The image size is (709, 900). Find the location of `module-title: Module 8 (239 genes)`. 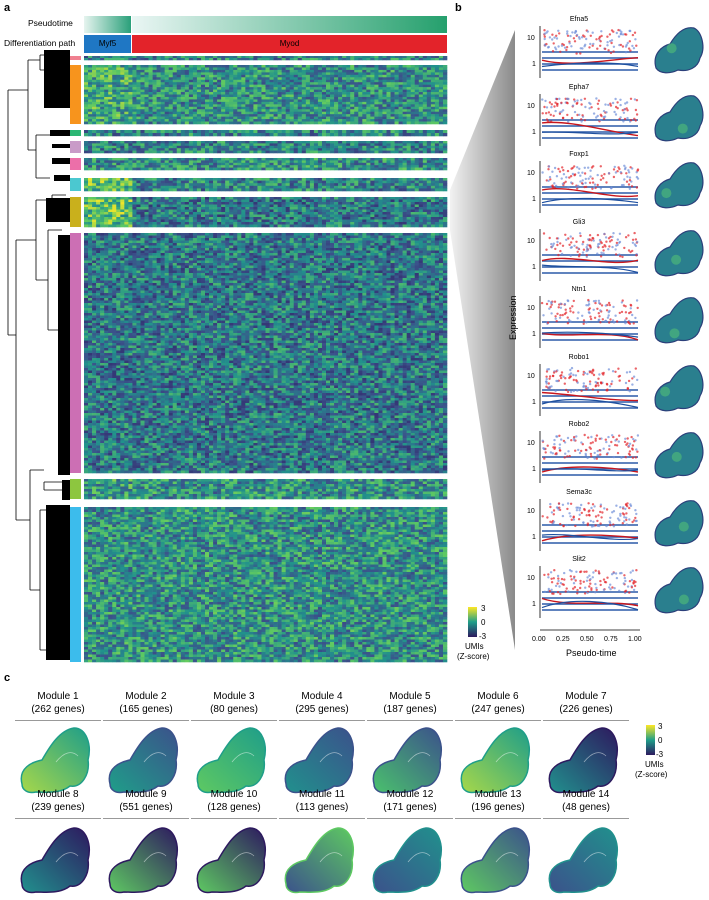

module-title: Module 8 (239 genes) is located at coordinates (58, 801).